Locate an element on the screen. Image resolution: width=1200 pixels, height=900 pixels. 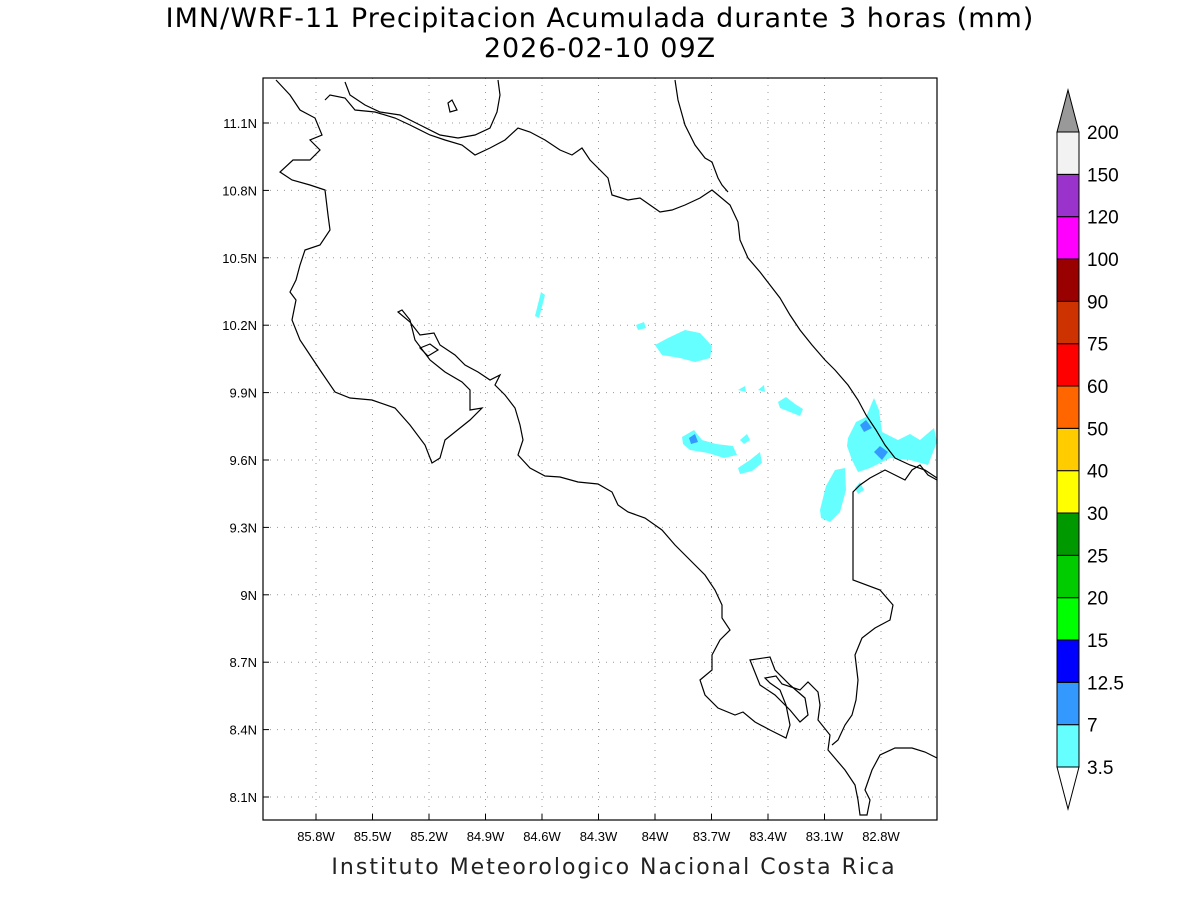
lon-tick-label: 84W is located at coordinates (655, 836).